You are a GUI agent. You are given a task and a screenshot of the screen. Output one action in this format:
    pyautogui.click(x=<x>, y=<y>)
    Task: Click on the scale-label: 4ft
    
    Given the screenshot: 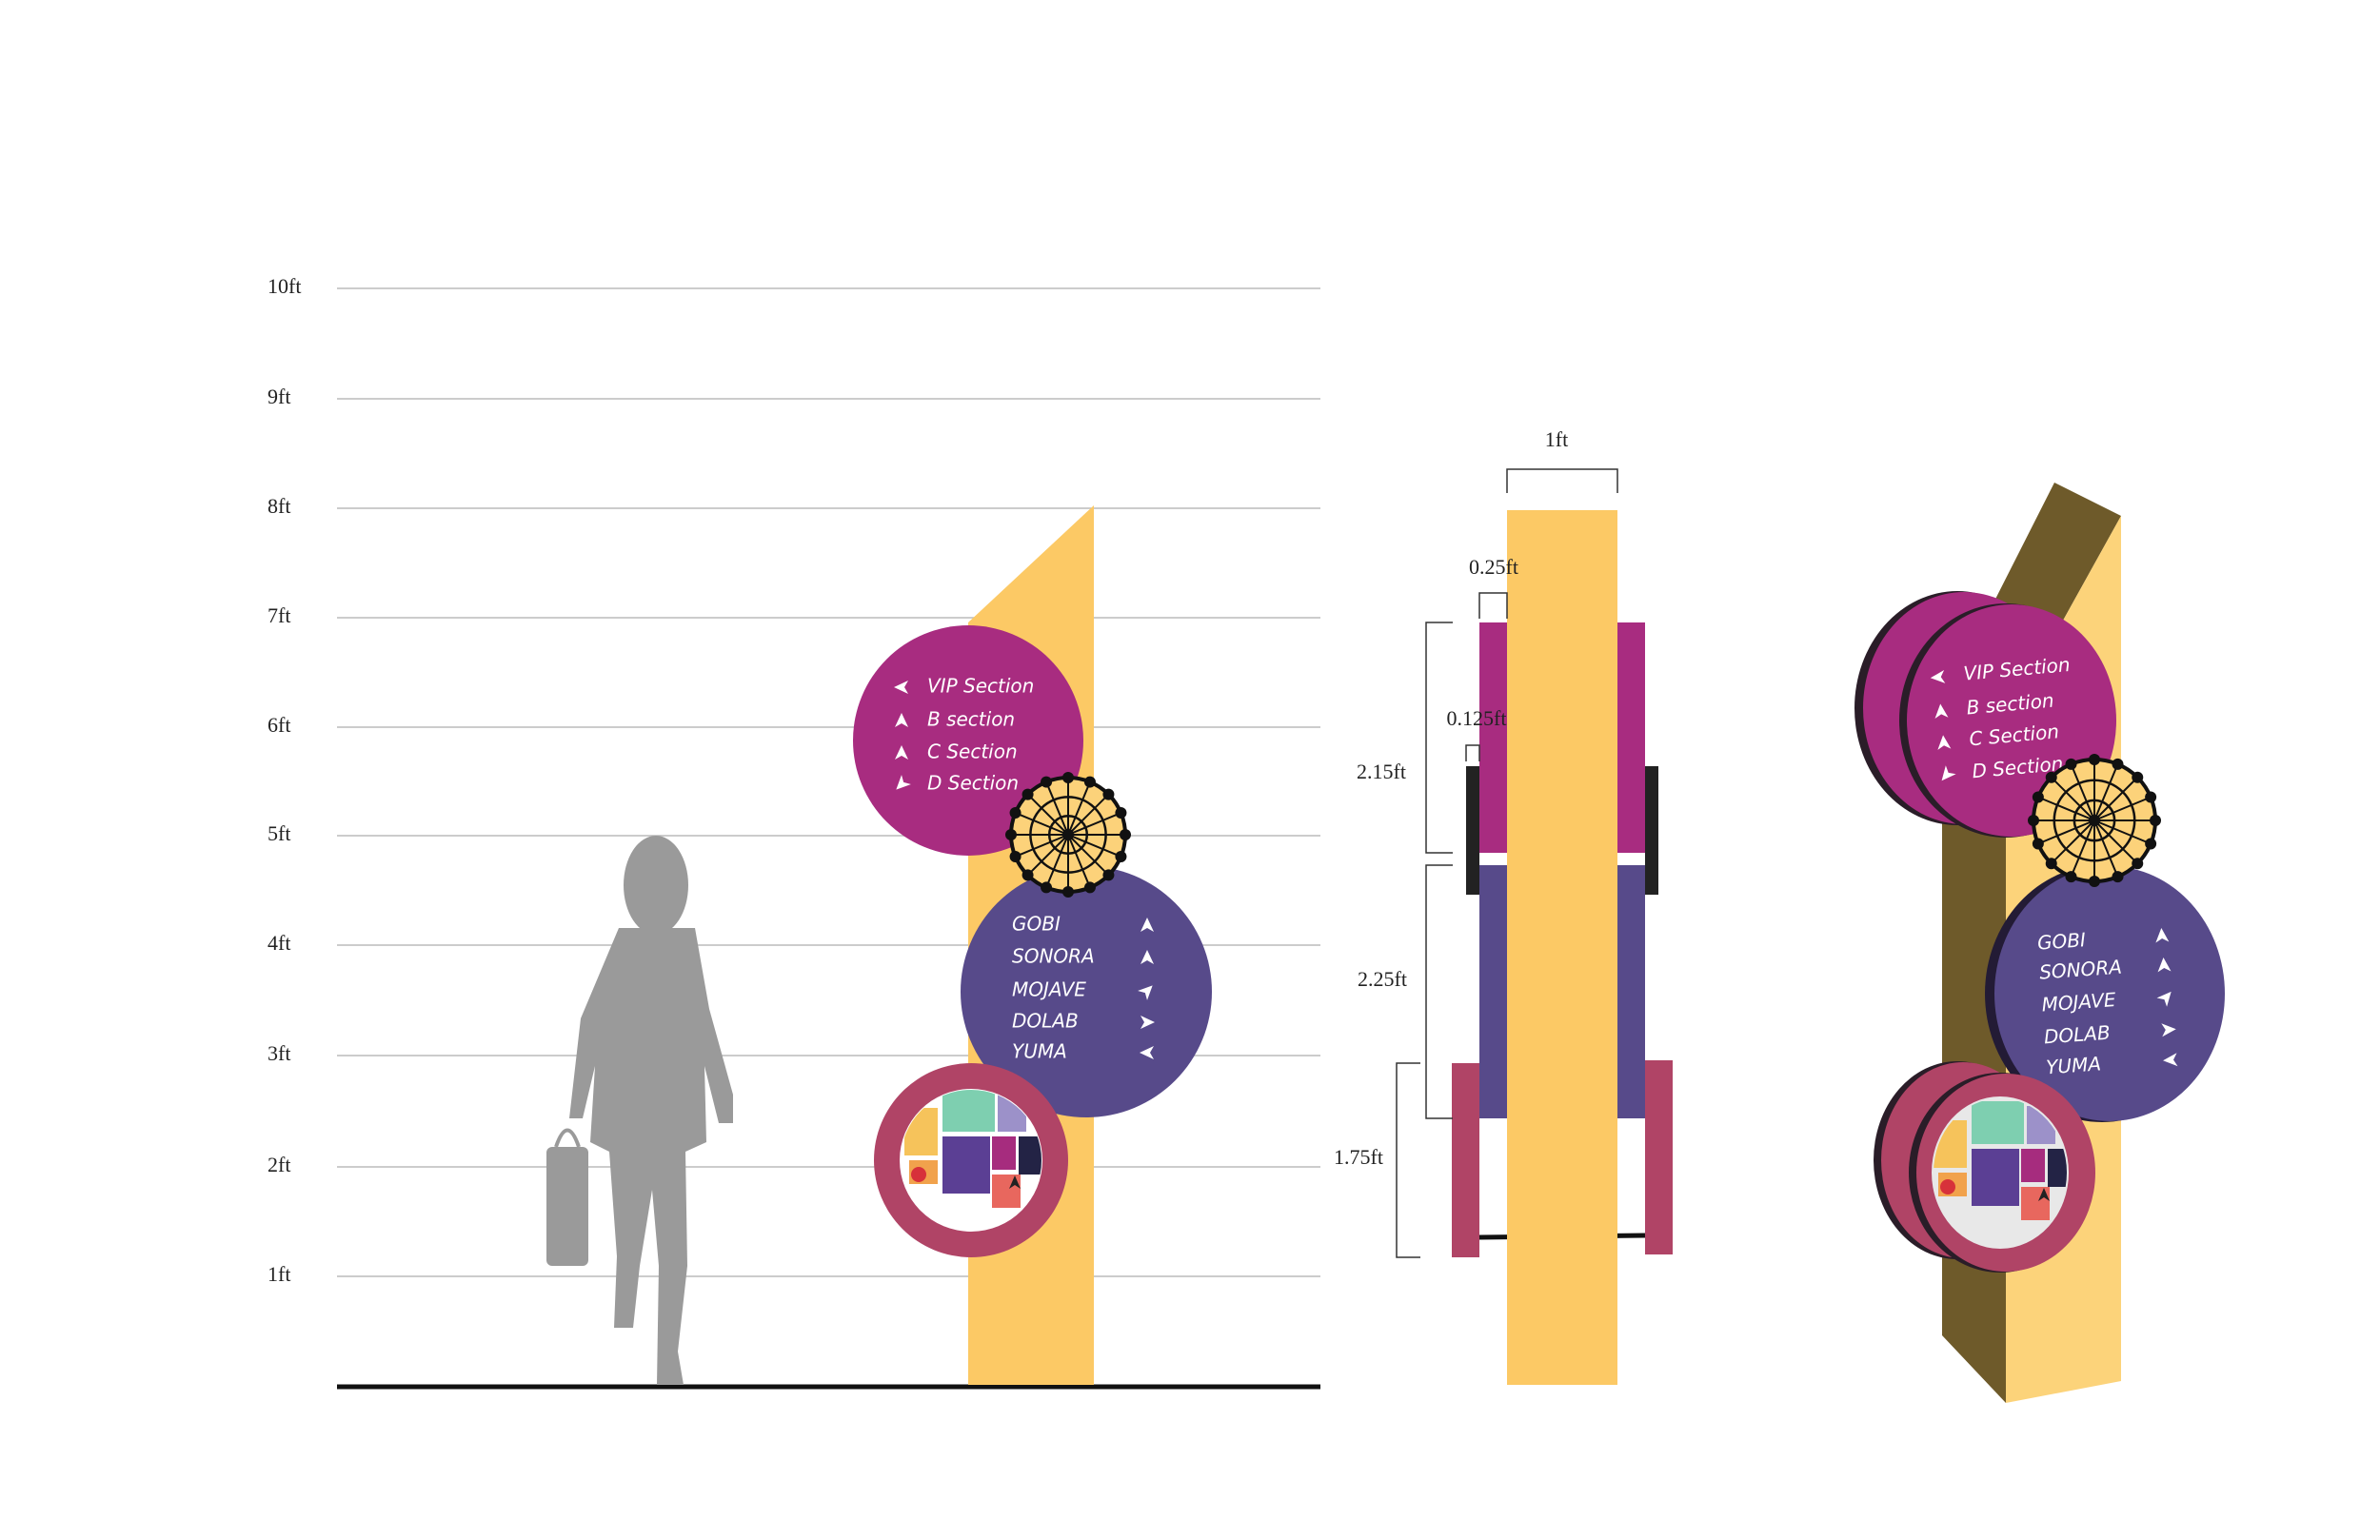 What is the action you would take?
    pyautogui.click(x=279, y=943)
    